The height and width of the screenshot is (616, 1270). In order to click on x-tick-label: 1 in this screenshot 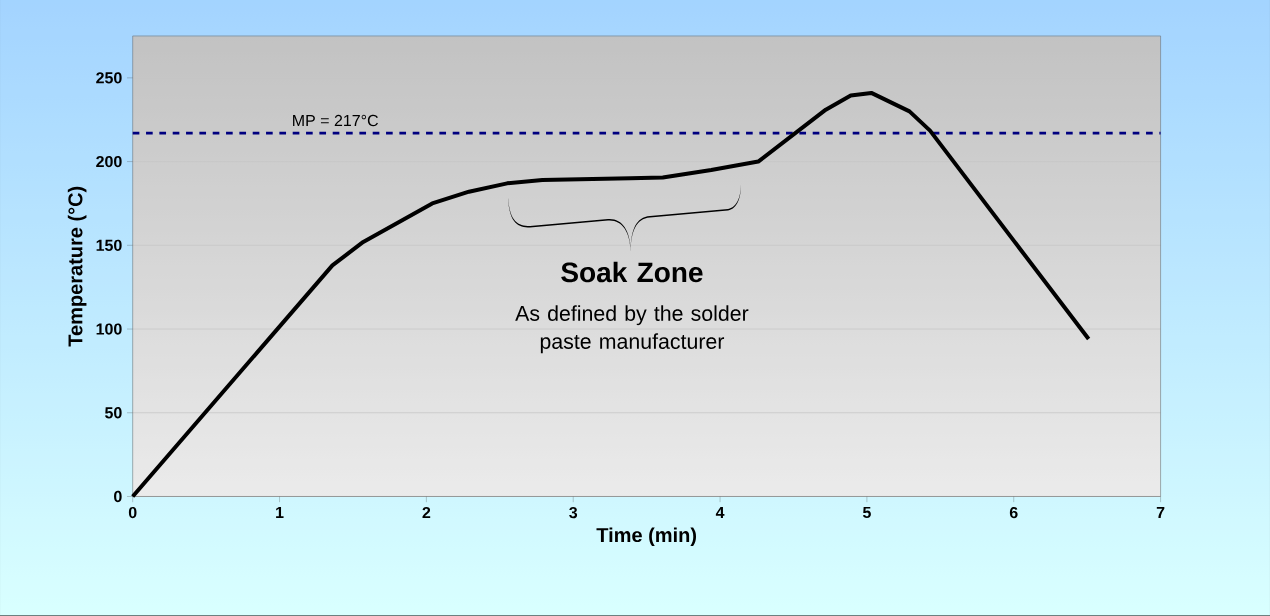, I will do `click(280, 512)`.